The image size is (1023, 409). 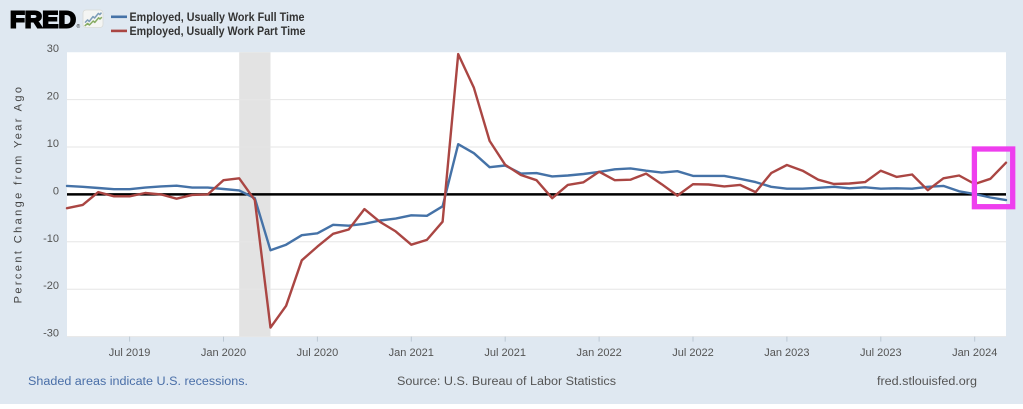 What do you see at coordinates (53, 144) in the screenshot?
I see `svg-text: 10` at bounding box center [53, 144].